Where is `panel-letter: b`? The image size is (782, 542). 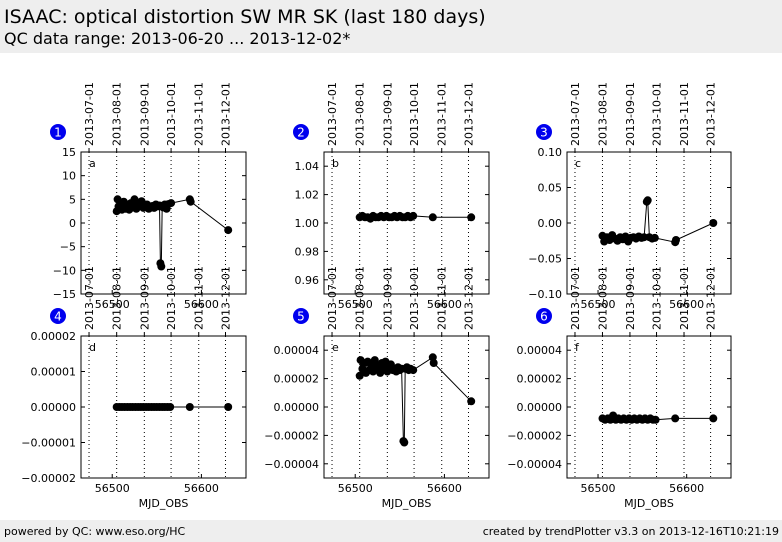
panel-letter: b is located at coordinates (335, 163).